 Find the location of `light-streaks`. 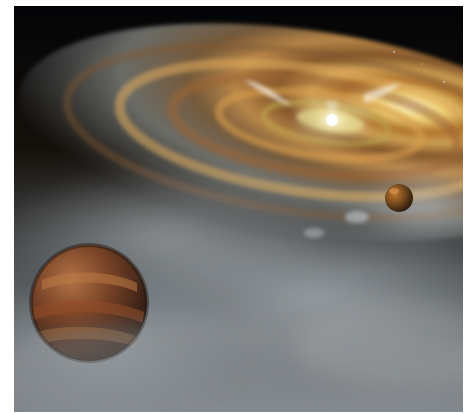

light-streaks is located at coordinates (322, 93).